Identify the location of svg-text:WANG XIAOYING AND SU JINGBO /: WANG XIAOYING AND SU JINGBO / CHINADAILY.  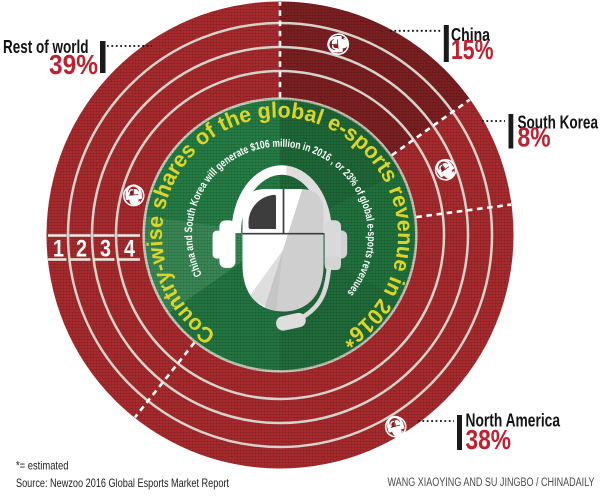
(491, 483).